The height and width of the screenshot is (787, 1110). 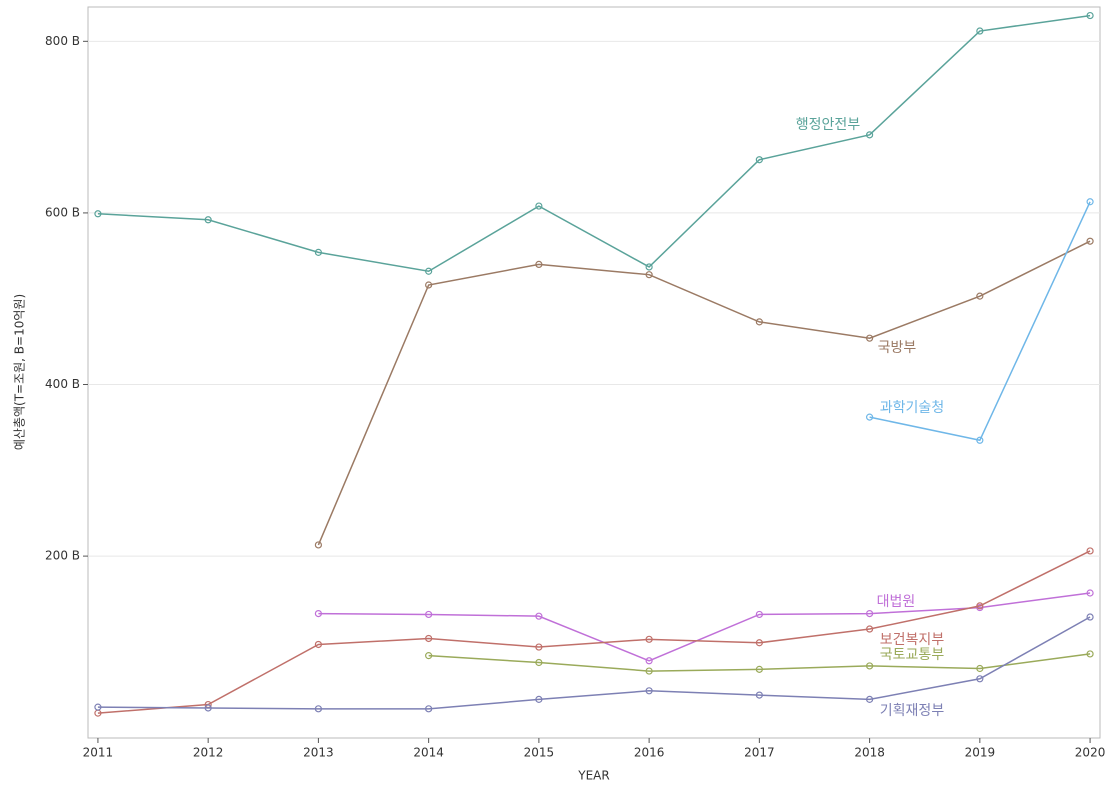 I want to click on x-tick-label: 2015, so click(x=539, y=753).